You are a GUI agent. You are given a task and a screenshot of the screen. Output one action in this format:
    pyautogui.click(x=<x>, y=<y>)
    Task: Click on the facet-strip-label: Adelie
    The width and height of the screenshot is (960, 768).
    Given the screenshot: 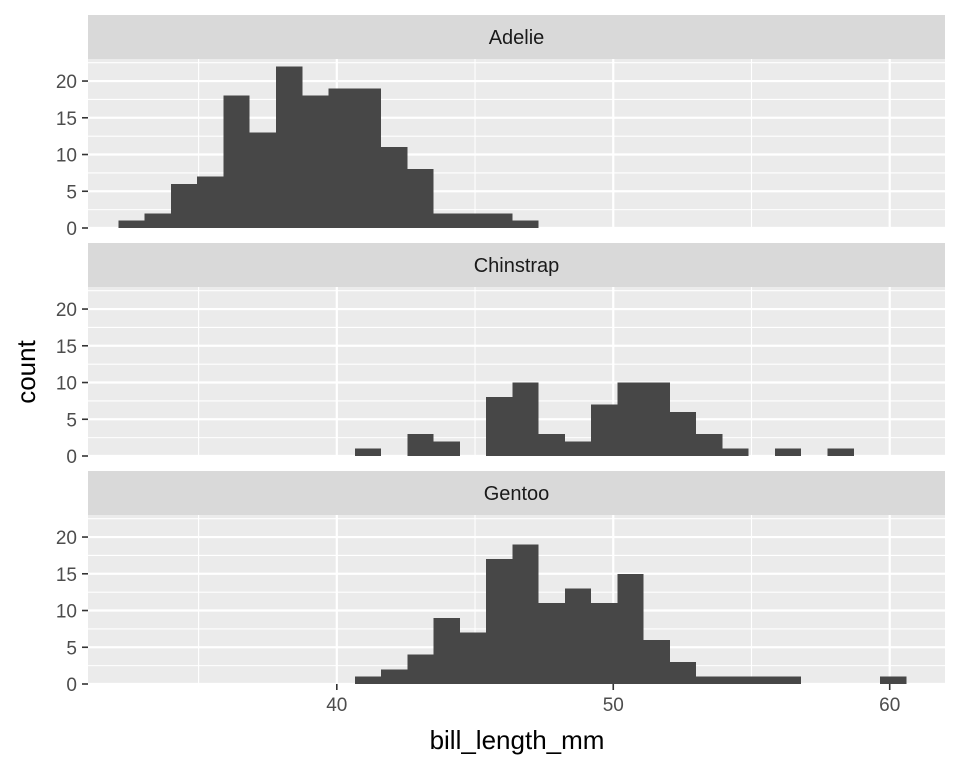 What is the action you would take?
    pyautogui.click(x=517, y=38)
    